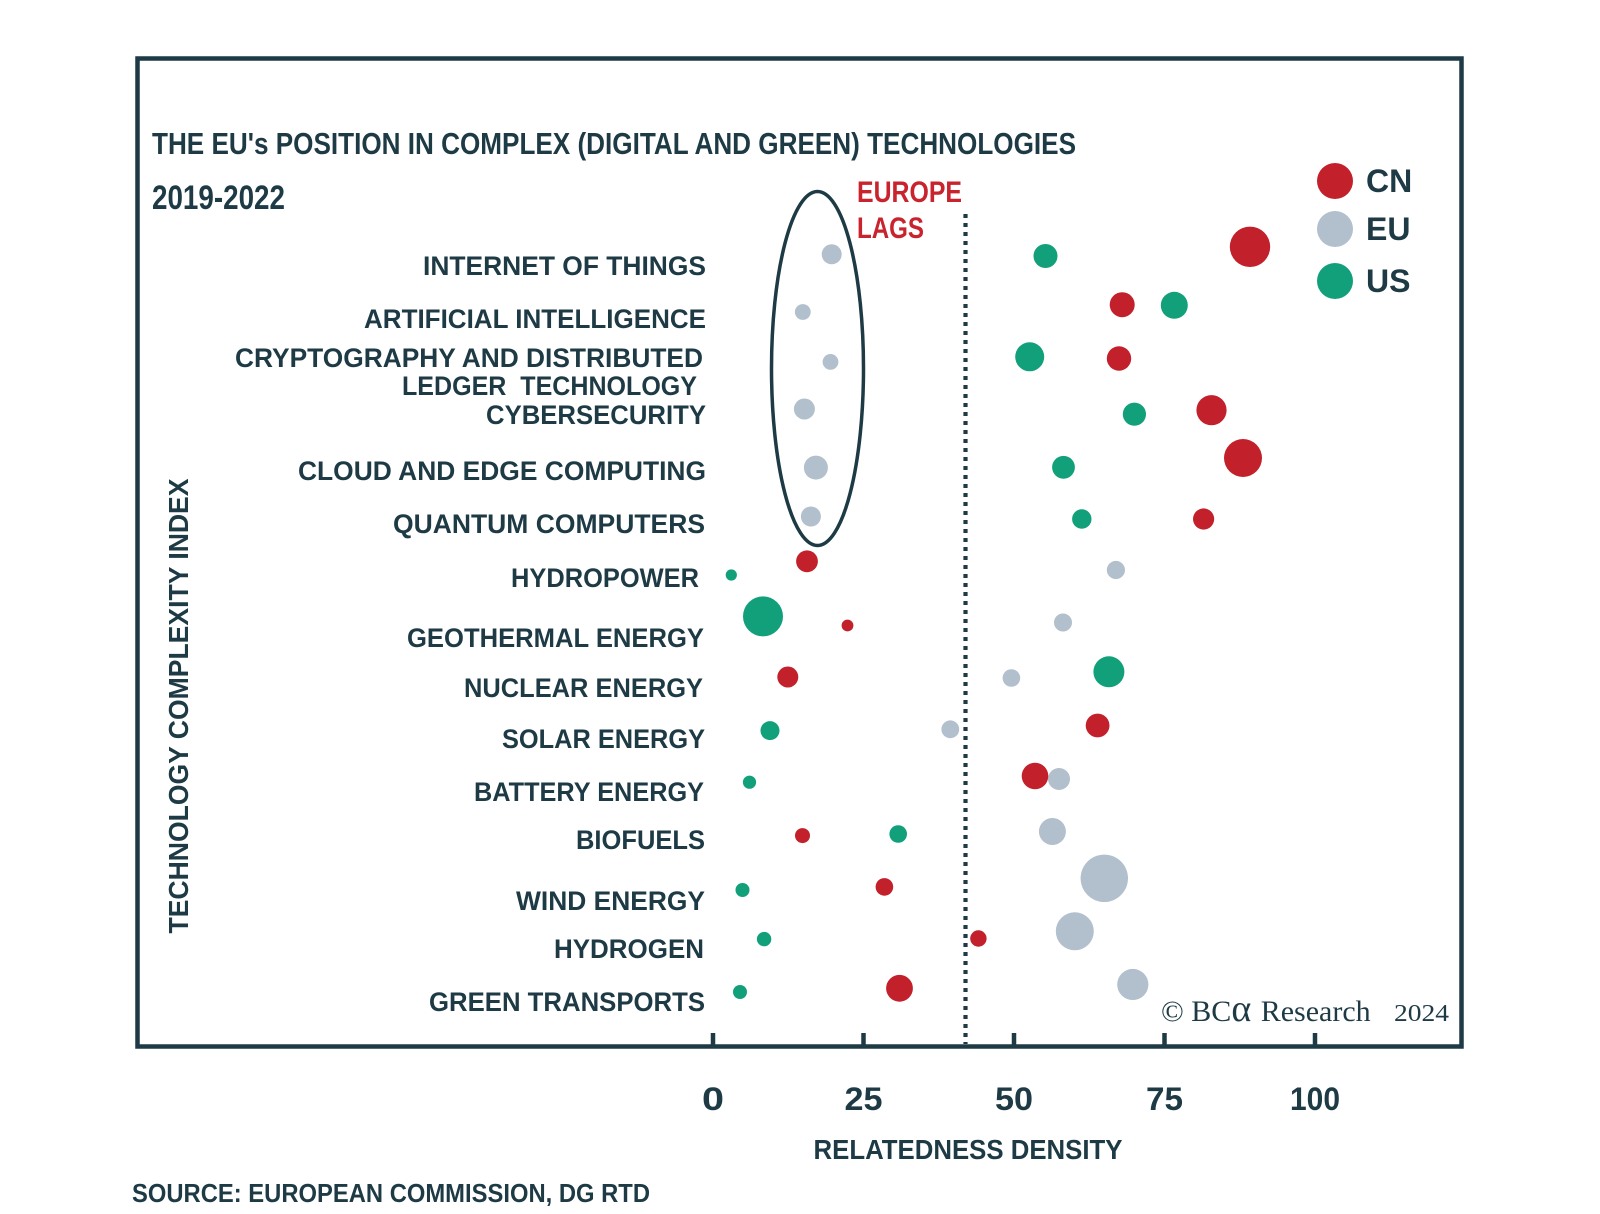  I want to click on svg-text: WIND ENERGY, so click(610, 901).